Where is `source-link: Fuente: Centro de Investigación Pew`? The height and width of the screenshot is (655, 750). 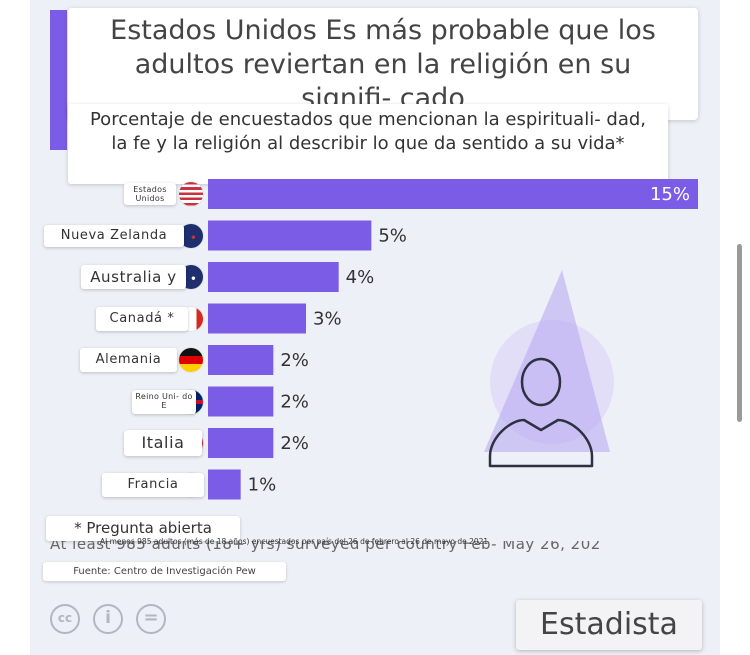
source-link: Fuente: Centro de Investigación Pew is located at coordinates (164, 571).